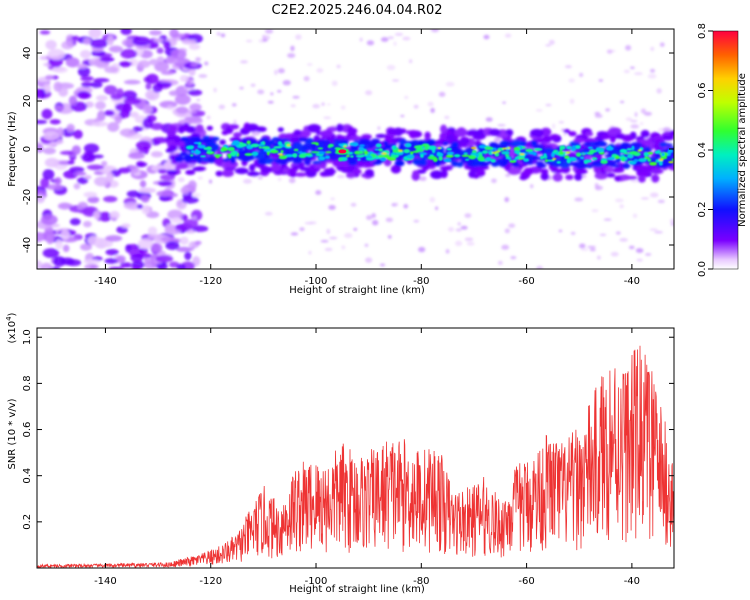 Image resolution: width=750 pixels, height=600 pixels. Describe the element at coordinates (383, 153) in the screenshot. I see `band-hot-blob` at that location.